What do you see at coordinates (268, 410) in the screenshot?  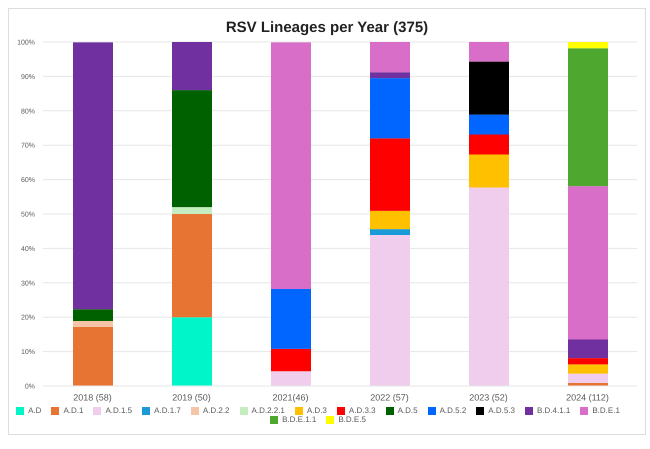 I see `legend-label: A.D.2.2.1` at bounding box center [268, 410].